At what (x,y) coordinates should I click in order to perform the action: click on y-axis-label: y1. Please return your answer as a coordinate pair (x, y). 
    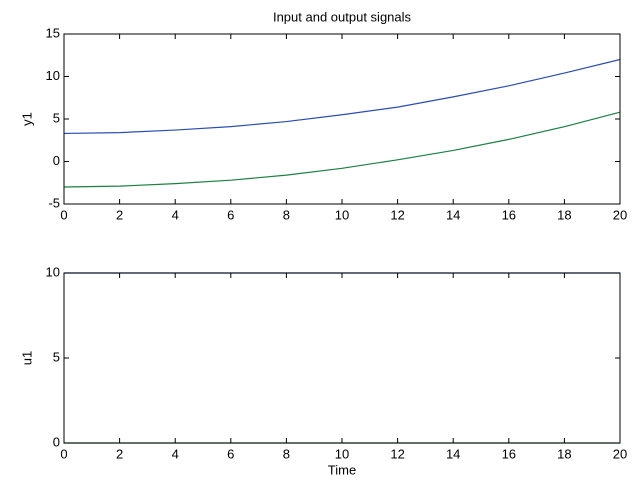
    Looking at the image, I should click on (26, 119).